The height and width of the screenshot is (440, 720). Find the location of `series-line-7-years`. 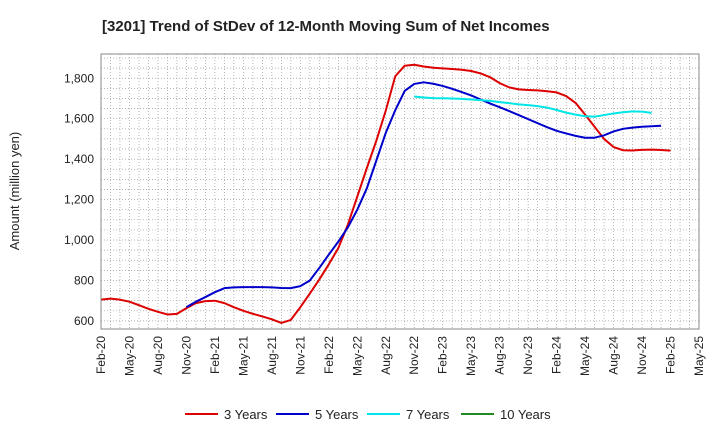

series-line-7-years is located at coordinates (533, 106).